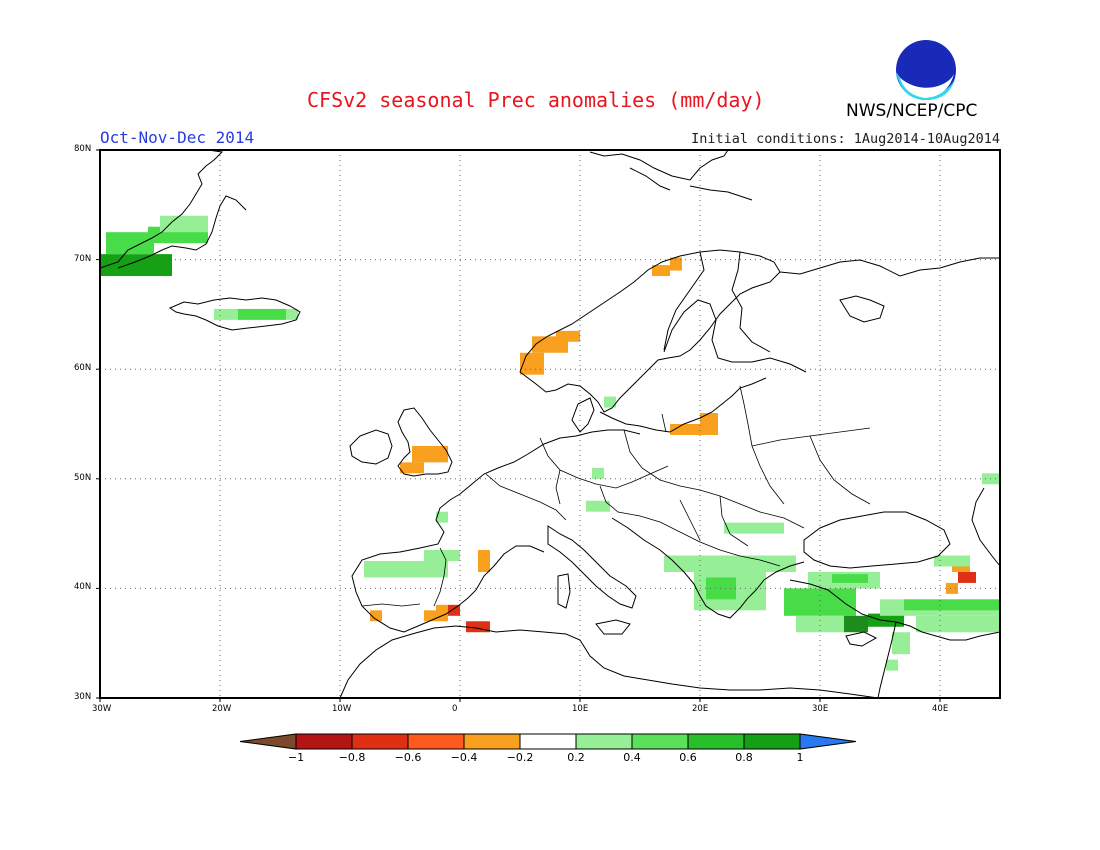  I want to click on lon-tick-10E: 10E, so click(580, 709).